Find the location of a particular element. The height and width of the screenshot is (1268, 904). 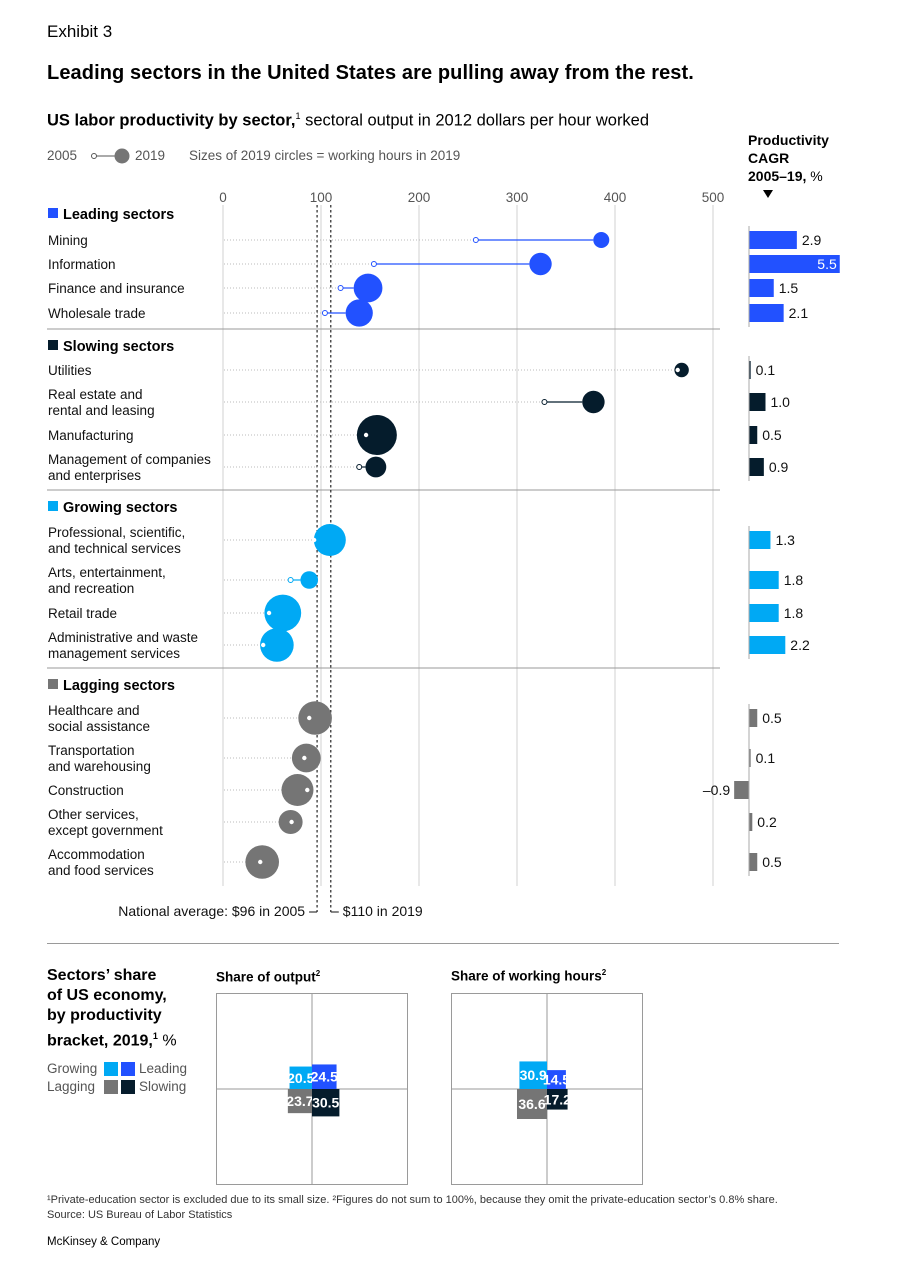

share-value-leading: 14.5 is located at coordinates (556, 1080).